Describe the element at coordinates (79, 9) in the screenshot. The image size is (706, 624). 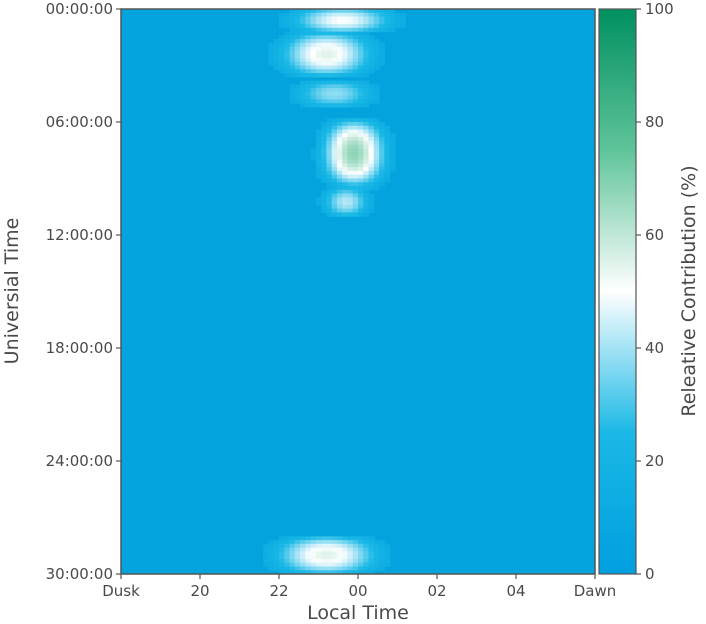
I see `y-tick-label: 00:00:00` at that location.